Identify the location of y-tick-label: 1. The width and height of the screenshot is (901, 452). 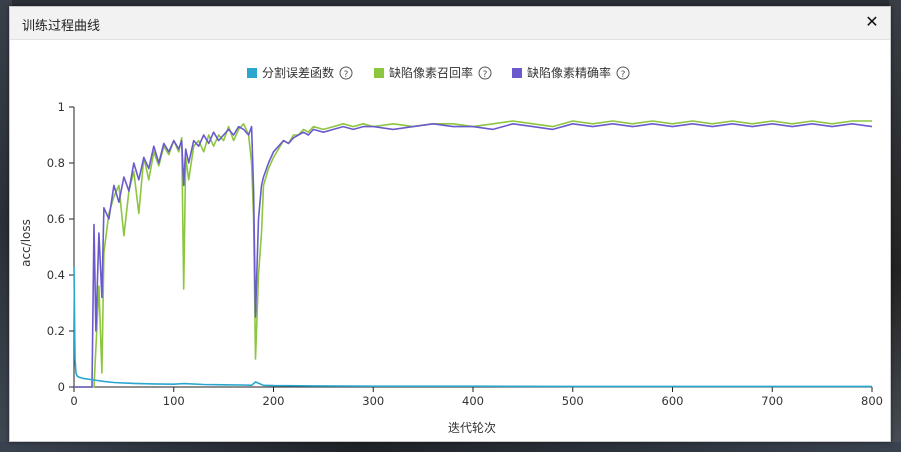
(61, 107).